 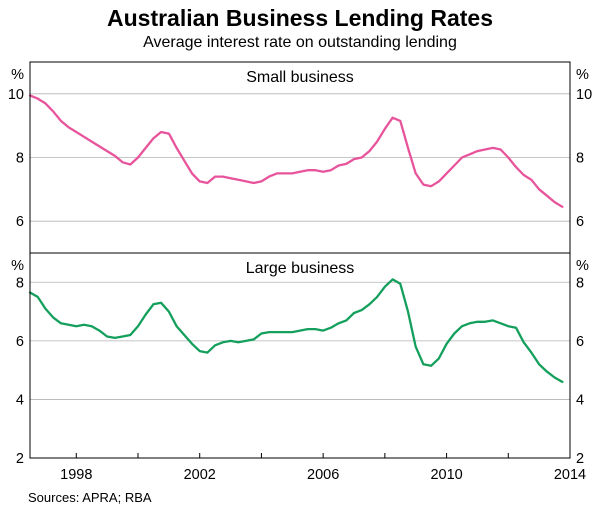 What do you see at coordinates (323, 475) in the screenshot?
I see `x-tick-label: 2006` at bounding box center [323, 475].